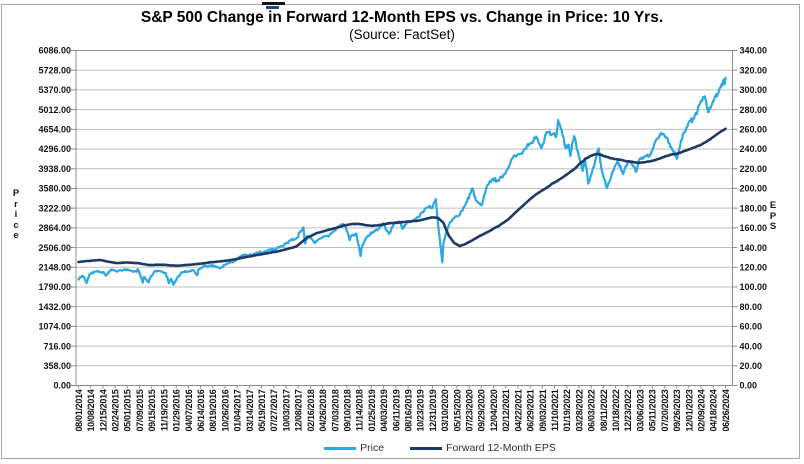  I want to click on x-tick-label: 08/16/2019, so click(409, 410).